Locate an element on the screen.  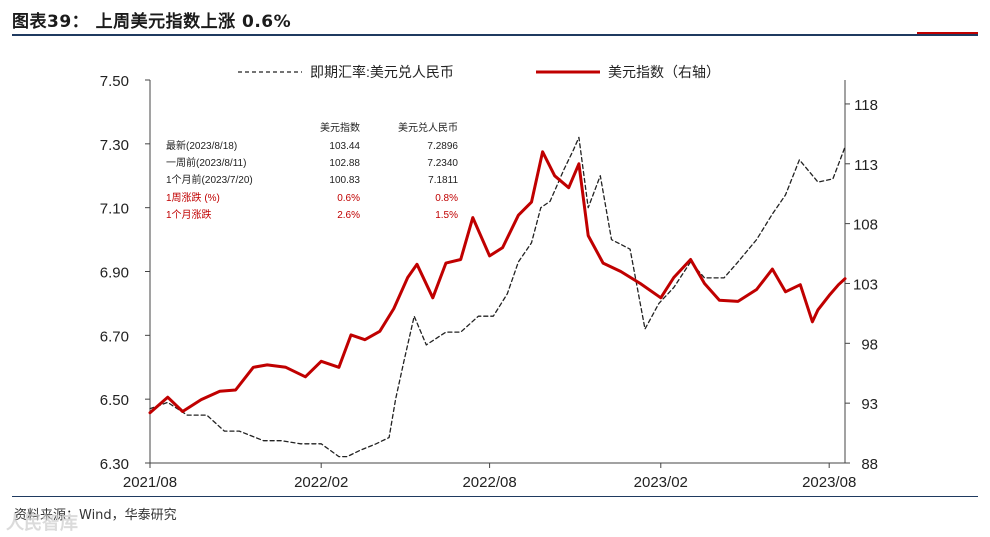
summary-cell-usd-index: 100.83 is located at coordinates (344, 180).